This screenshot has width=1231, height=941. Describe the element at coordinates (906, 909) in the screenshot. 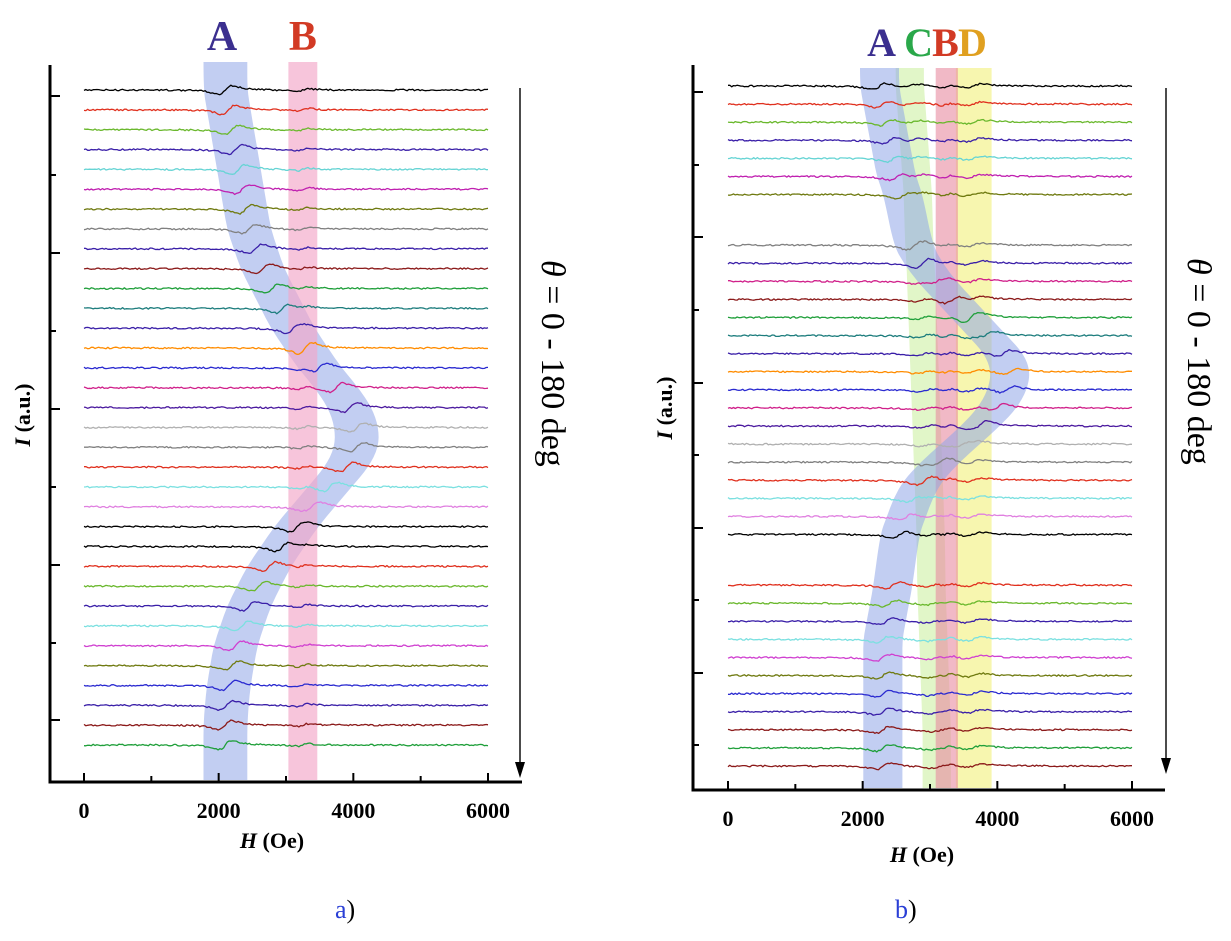

I see `panel-b-caption: b)` at that location.